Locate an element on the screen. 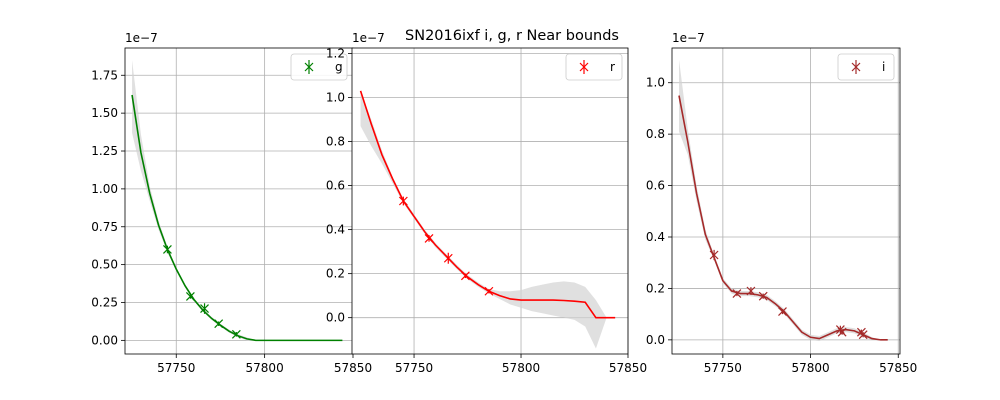 The height and width of the screenshot is (400, 1000). y-tick-label: 1.25 is located at coordinates (104, 151).